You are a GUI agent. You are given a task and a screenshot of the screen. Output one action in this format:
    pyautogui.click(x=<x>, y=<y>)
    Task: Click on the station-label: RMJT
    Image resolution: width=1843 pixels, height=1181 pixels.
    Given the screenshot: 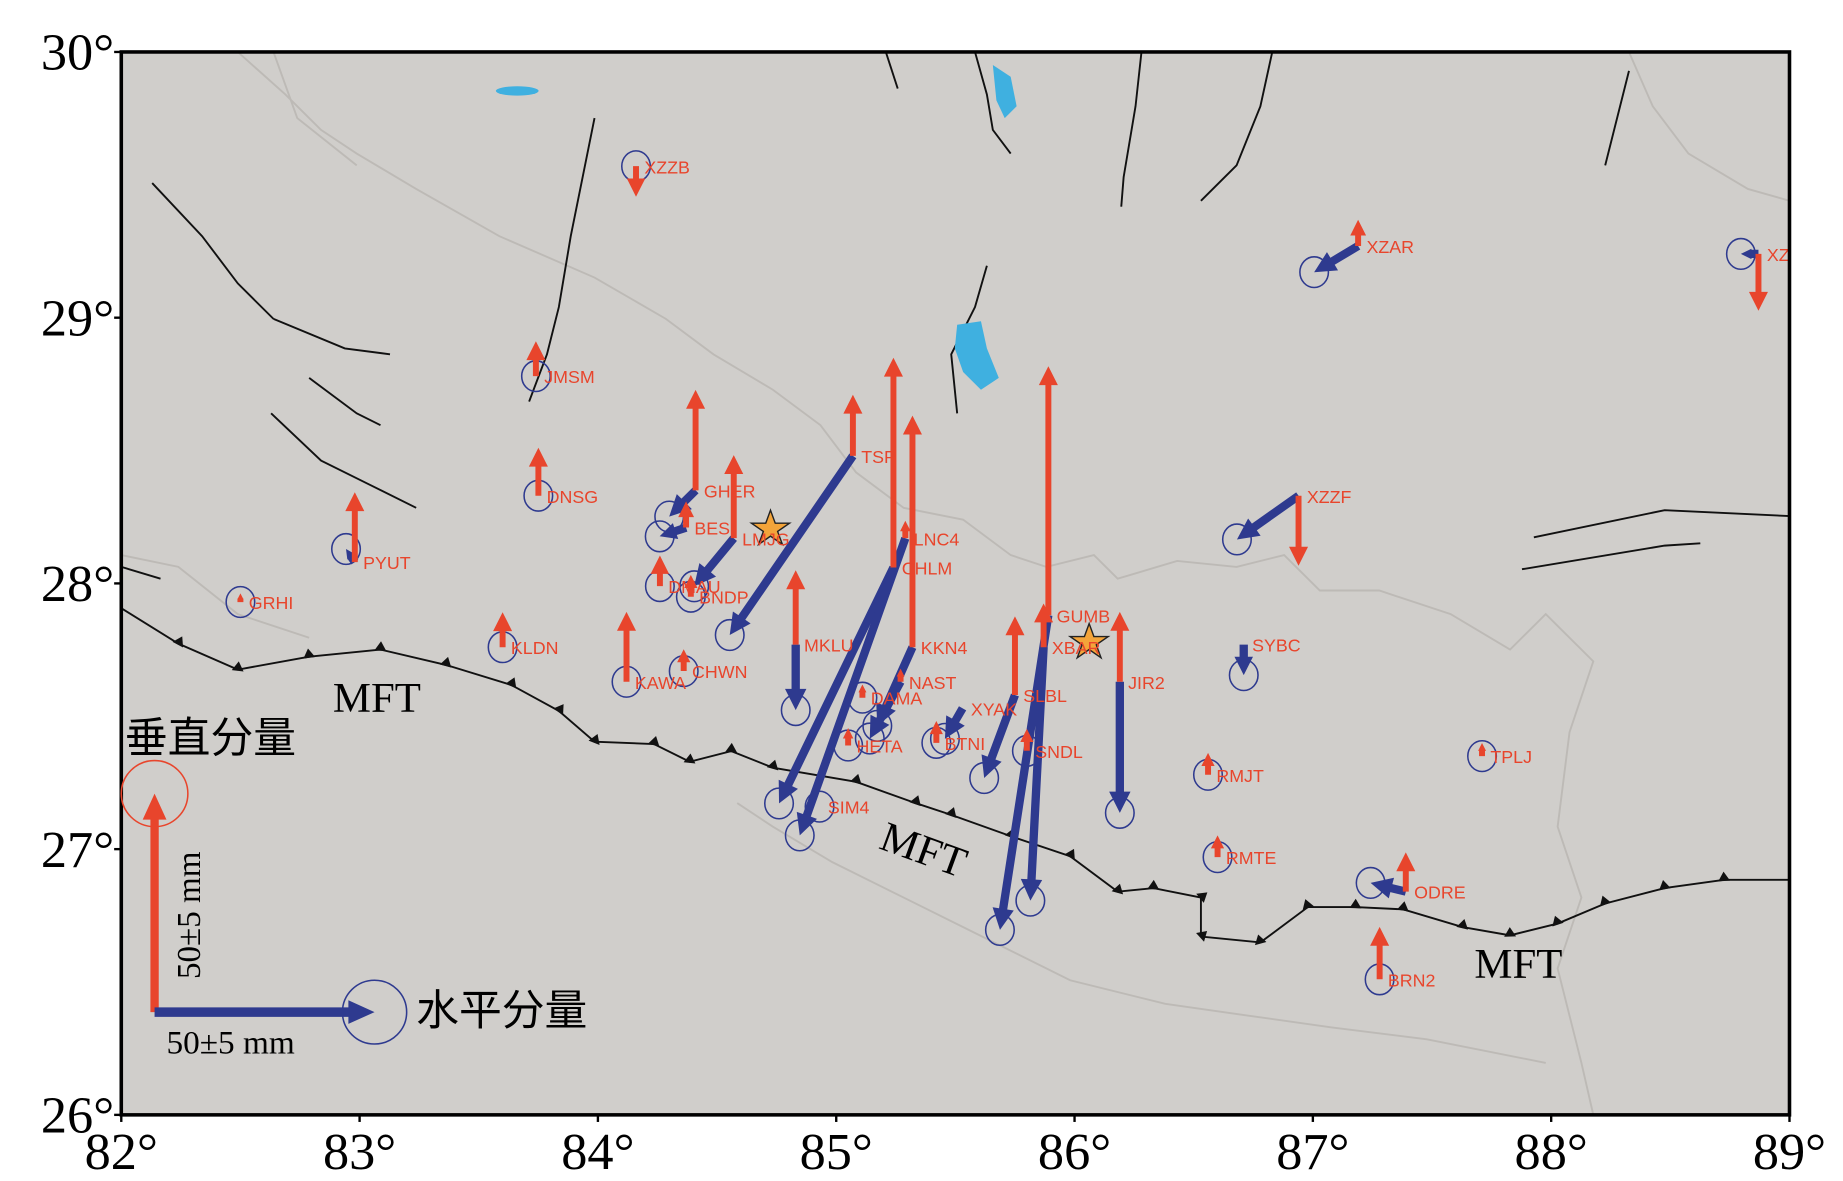 What is the action you would take?
    pyautogui.click(x=1240, y=776)
    